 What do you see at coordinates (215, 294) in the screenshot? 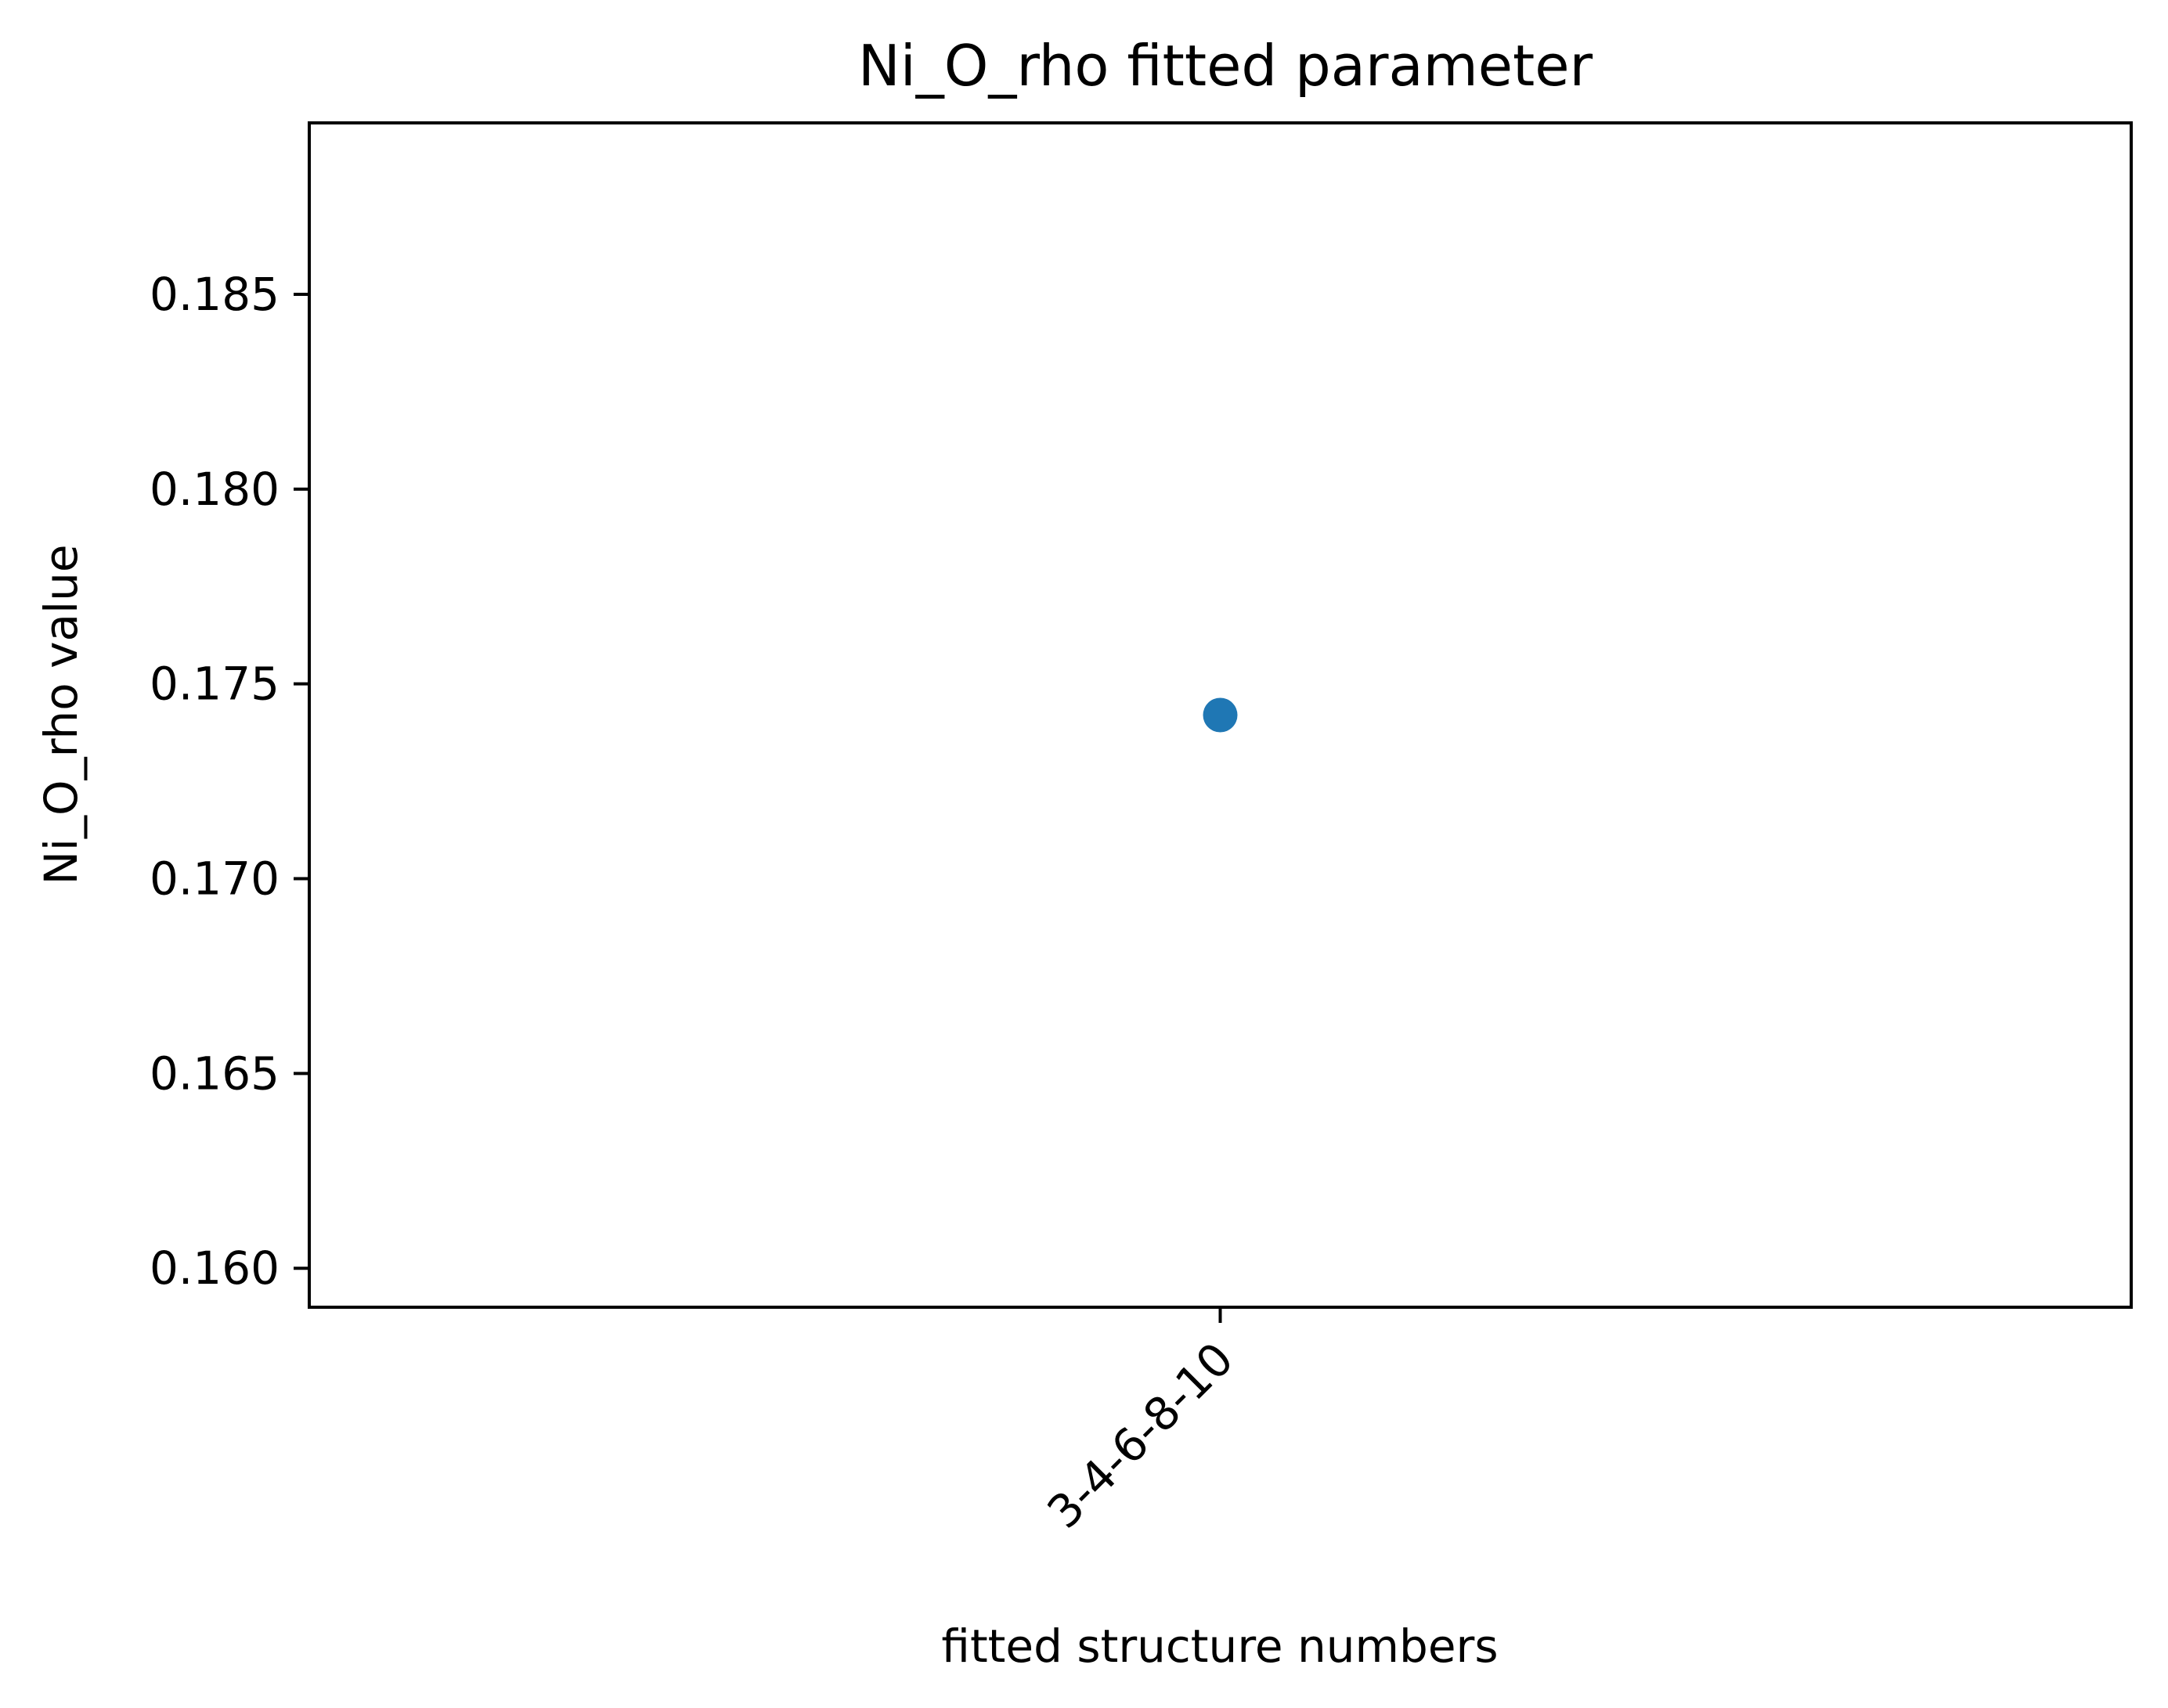
I see `y-tick-label: 0.185` at bounding box center [215, 294].